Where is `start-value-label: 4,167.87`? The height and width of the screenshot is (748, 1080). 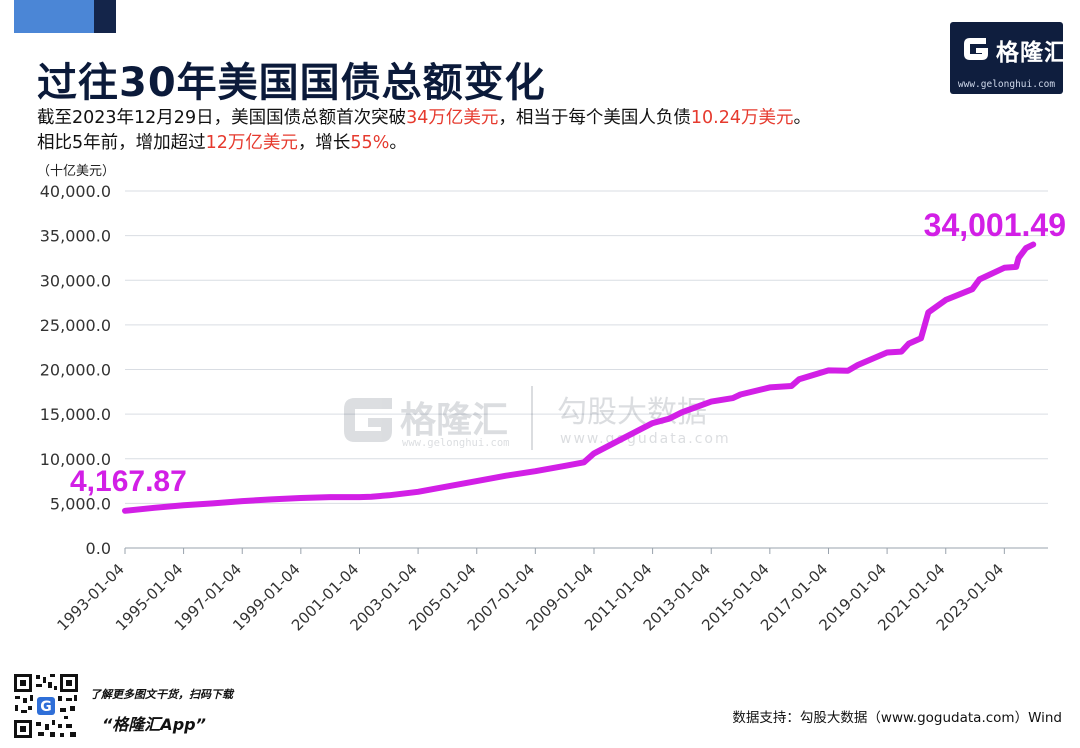 start-value-label: 4,167.87 is located at coordinates (128, 481).